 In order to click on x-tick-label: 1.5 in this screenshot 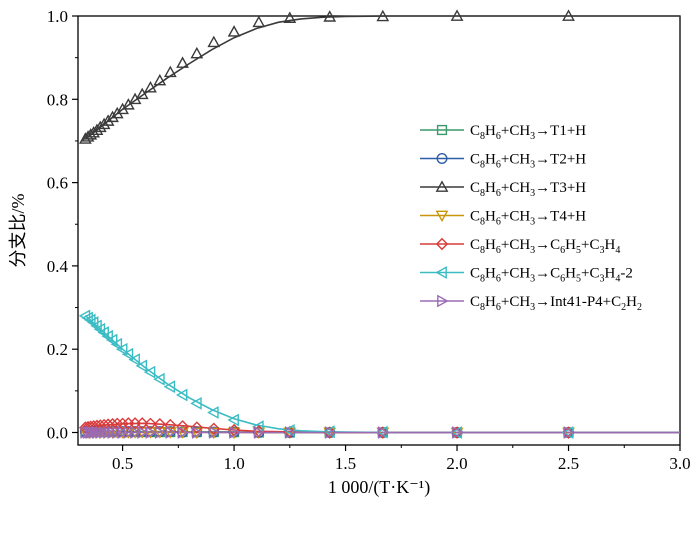, I will do `click(345, 463)`.